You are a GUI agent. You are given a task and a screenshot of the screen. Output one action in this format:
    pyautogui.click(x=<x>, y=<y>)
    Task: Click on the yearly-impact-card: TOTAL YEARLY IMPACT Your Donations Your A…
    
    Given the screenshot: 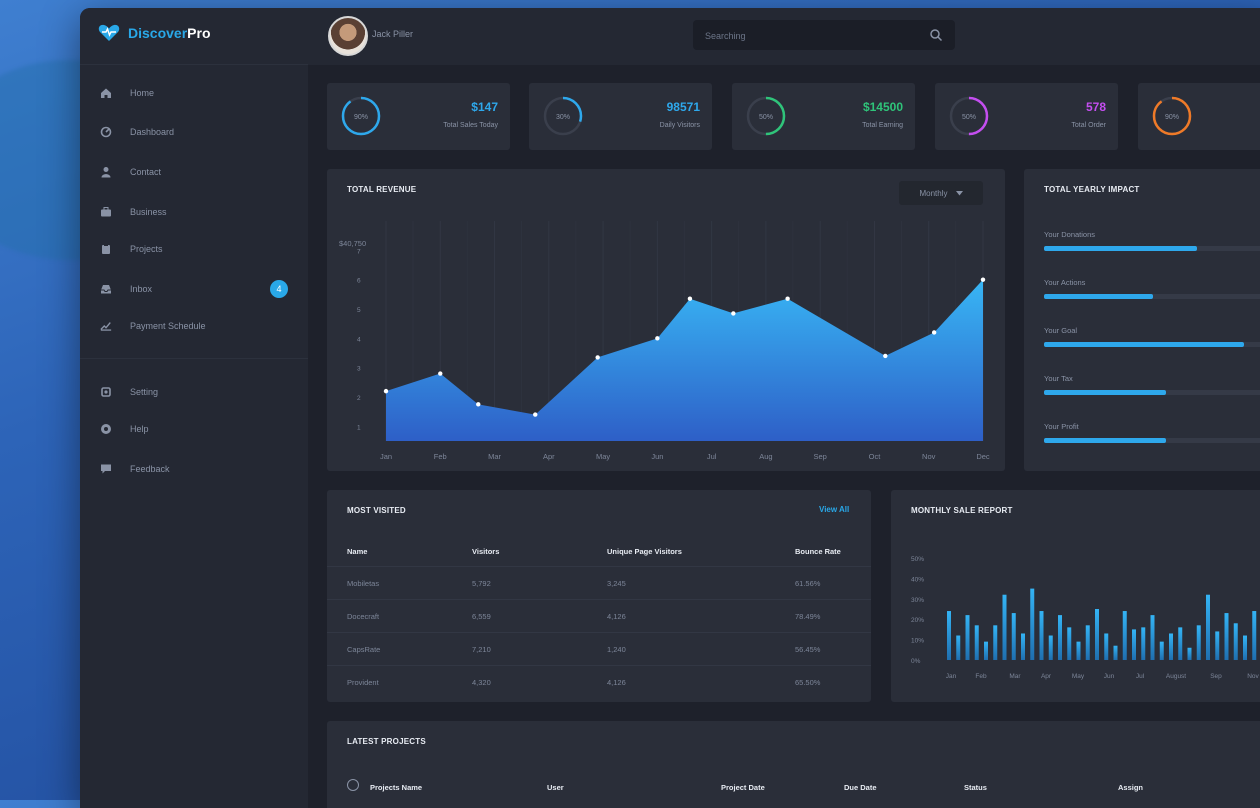 What is the action you would take?
    pyautogui.click(x=1142, y=320)
    